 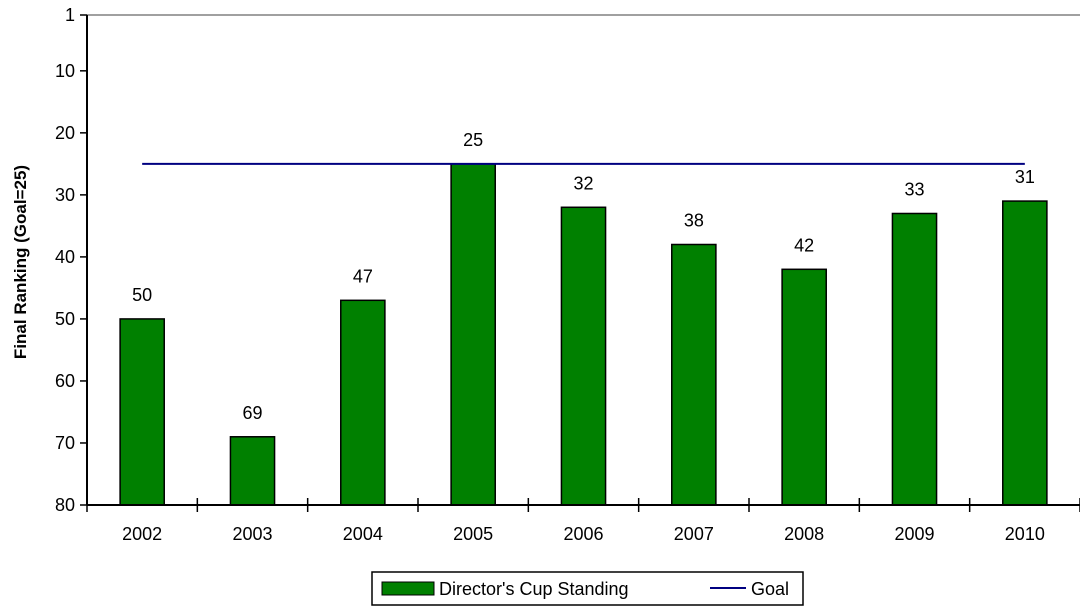 I want to click on x-tick-label: 2009, so click(x=914, y=534).